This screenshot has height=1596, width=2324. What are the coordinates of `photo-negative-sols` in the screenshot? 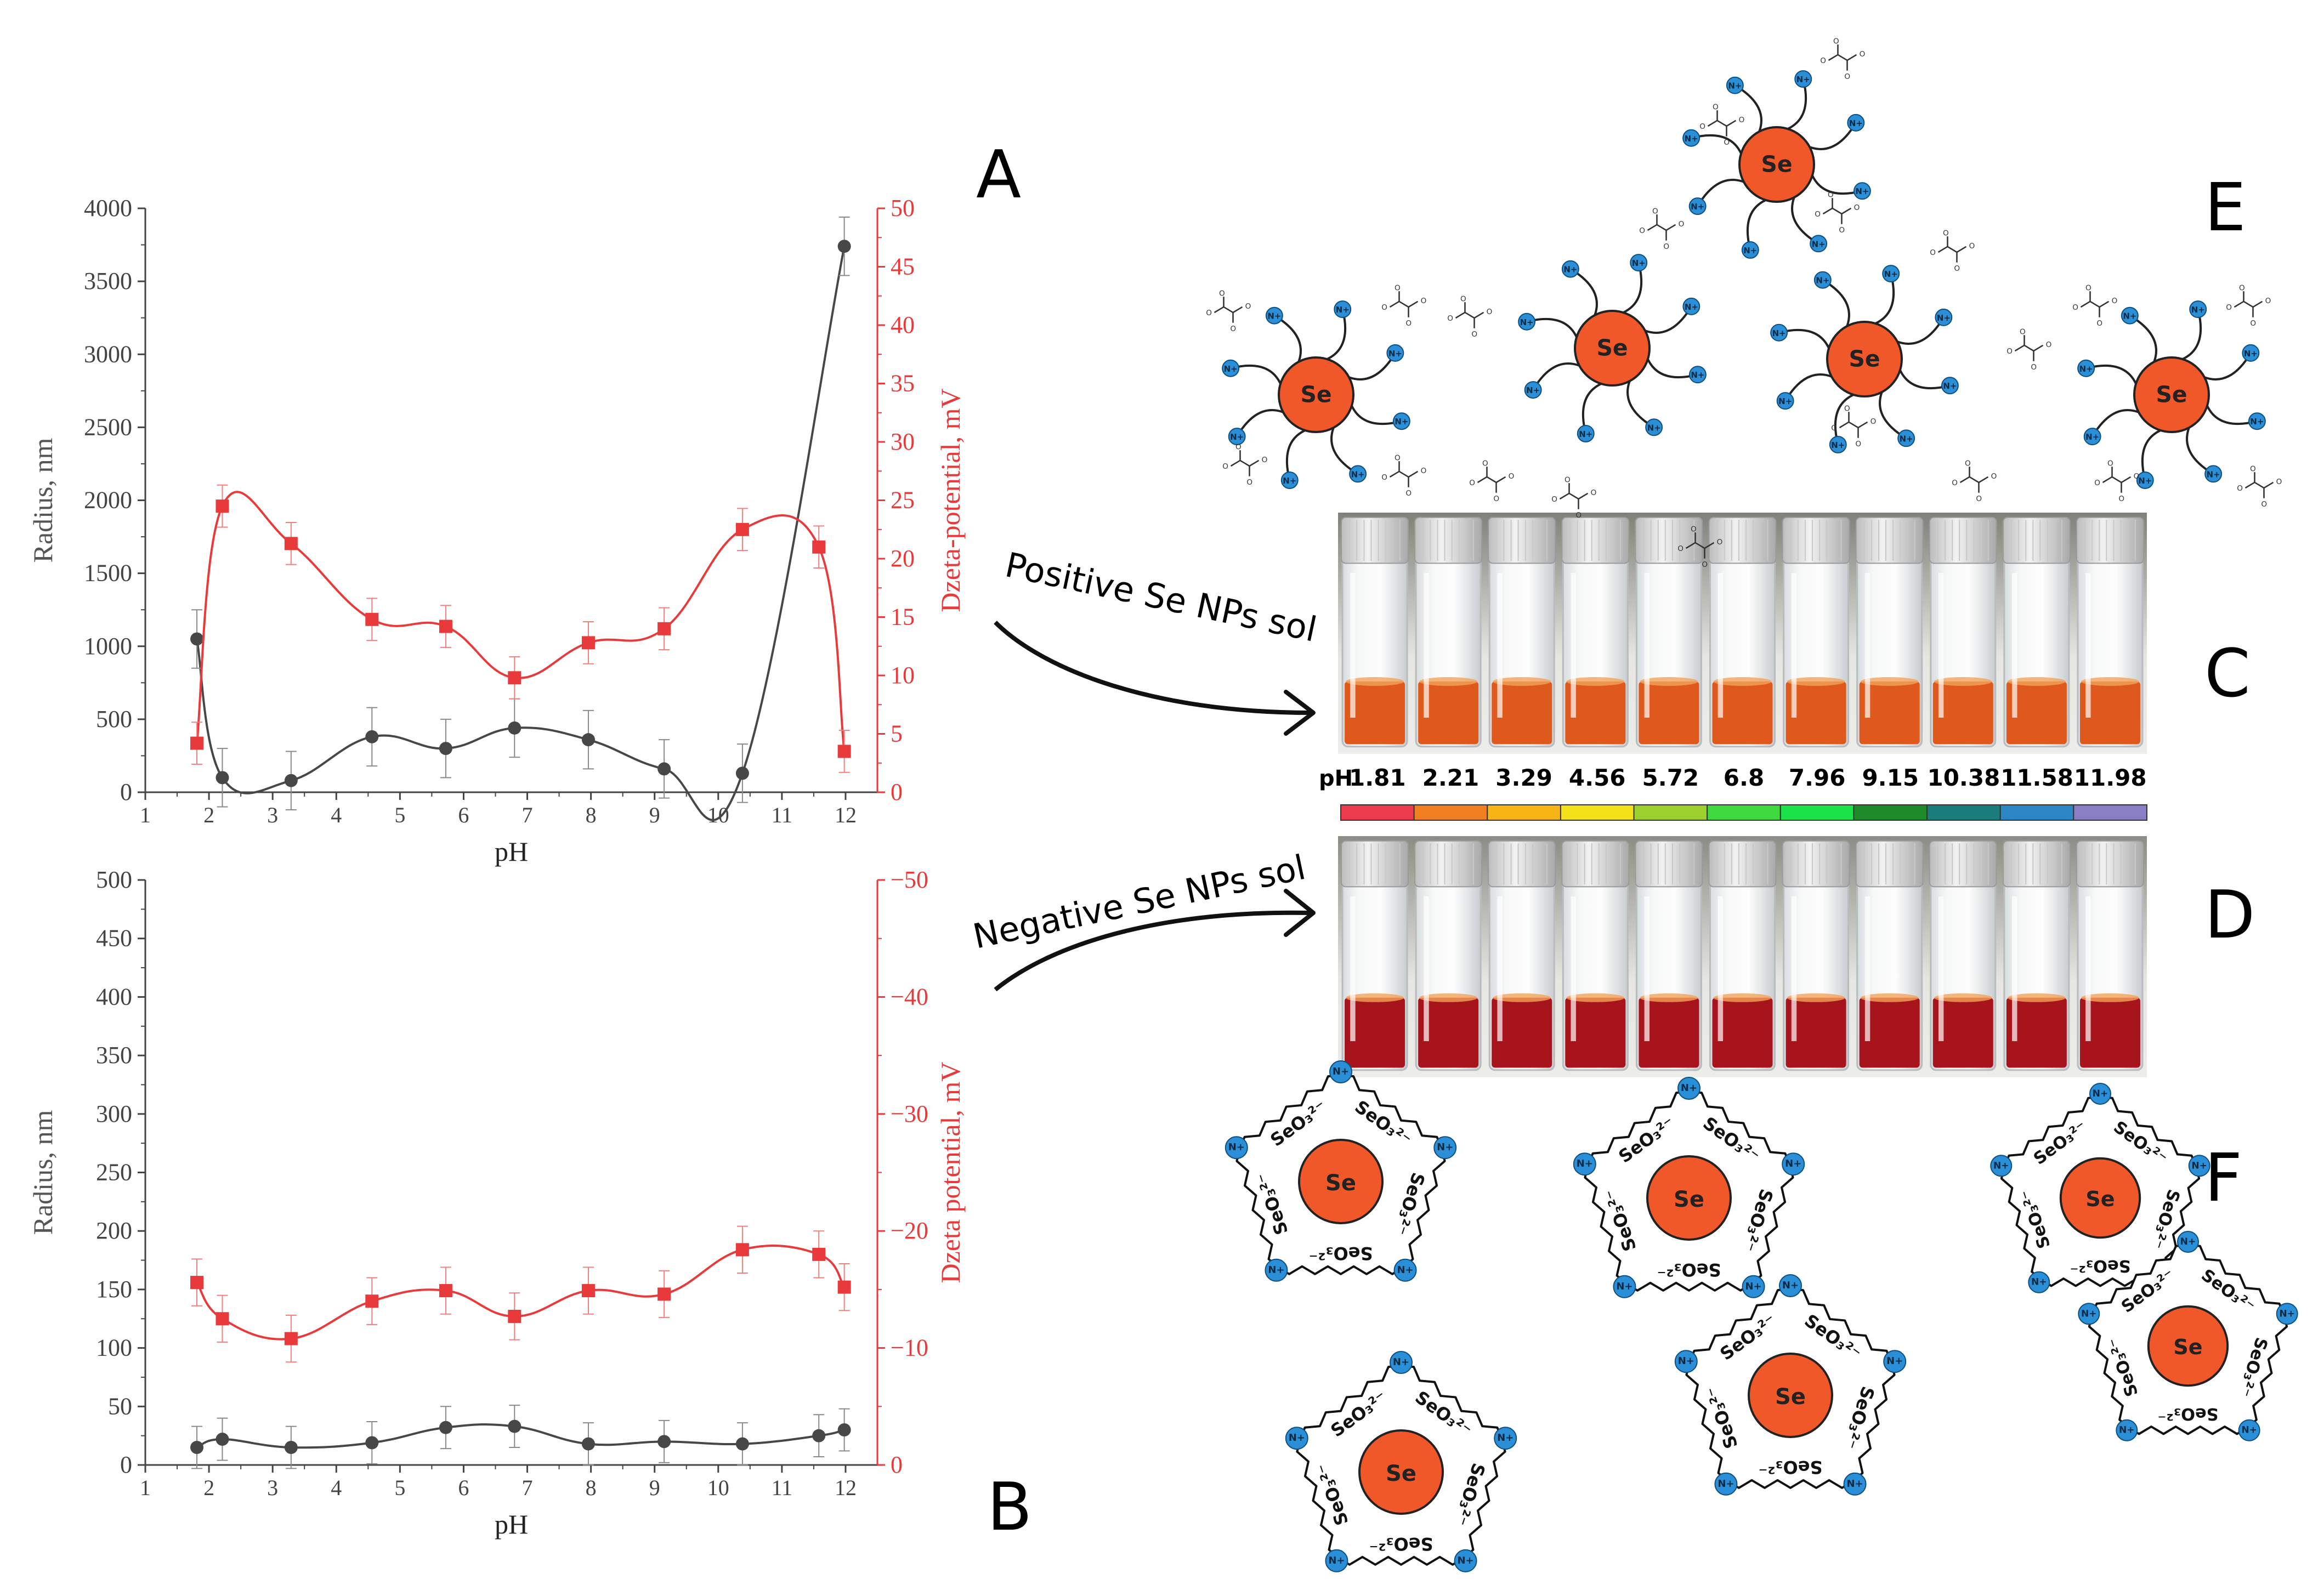 It's located at (1742, 957).